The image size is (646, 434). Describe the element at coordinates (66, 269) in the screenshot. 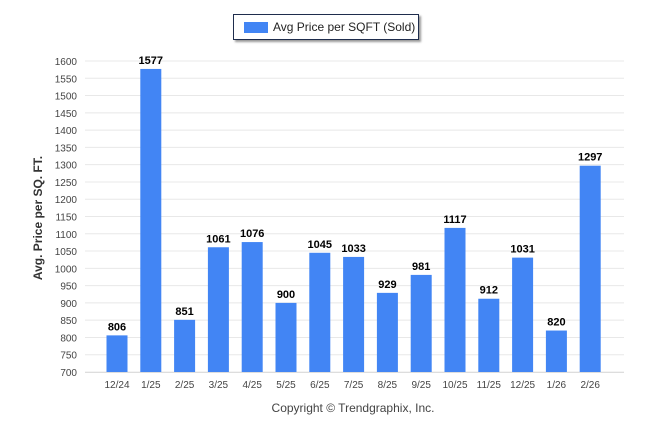

I see `y-tick-label: 1000` at that location.